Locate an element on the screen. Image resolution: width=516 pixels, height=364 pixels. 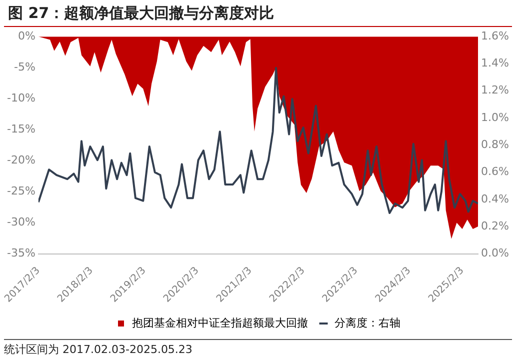
text: 统计区间为 2017.02.03-2025.05.23 is located at coordinates (258, 348).